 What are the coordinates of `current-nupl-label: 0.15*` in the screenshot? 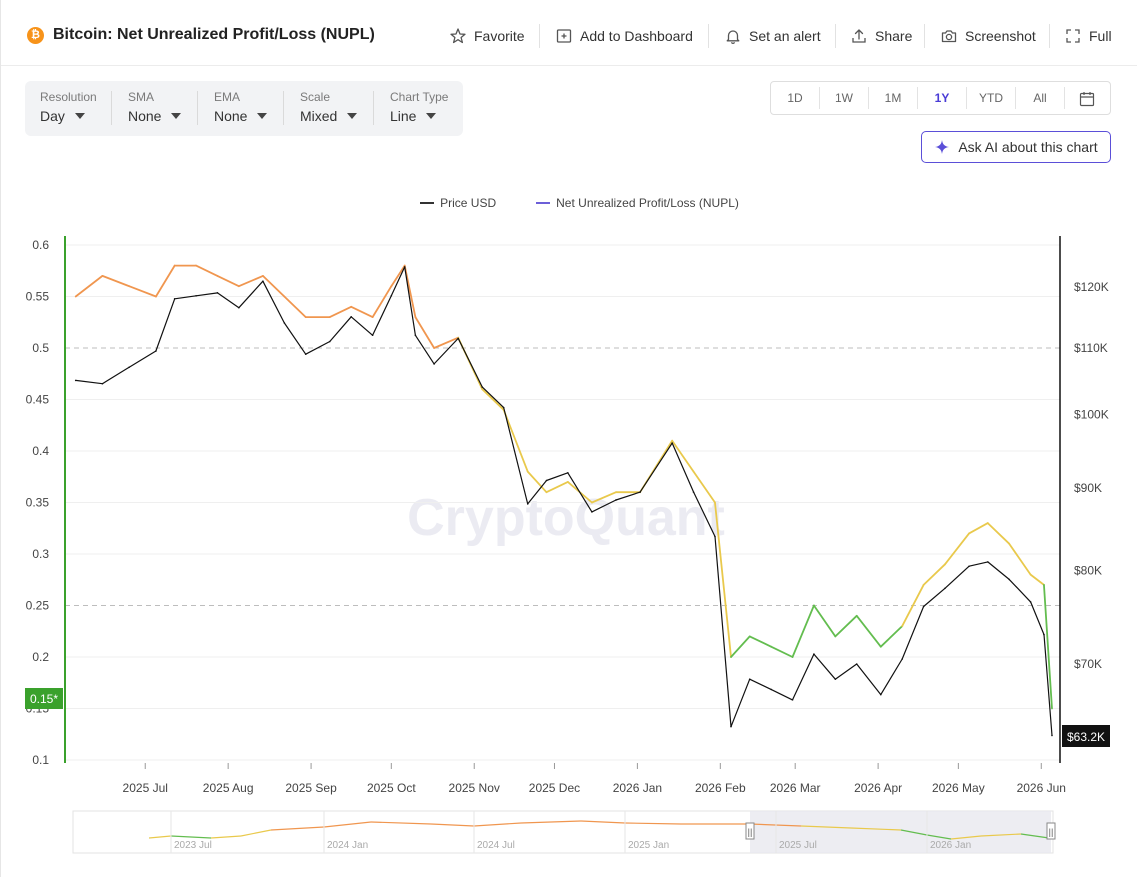 It's located at (44, 699).